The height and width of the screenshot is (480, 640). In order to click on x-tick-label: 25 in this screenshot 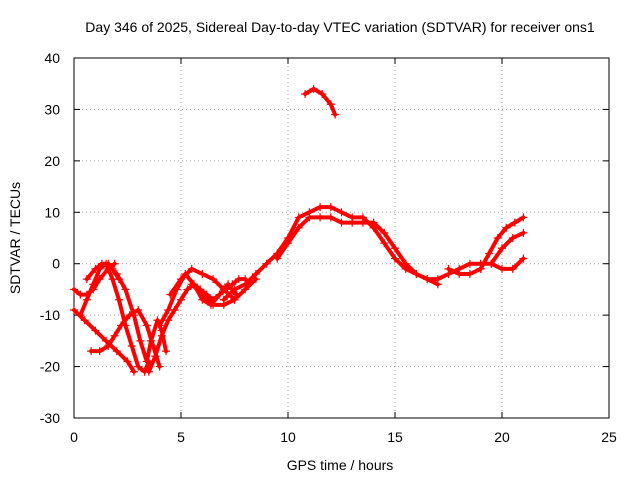, I will do `click(609, 437)`.